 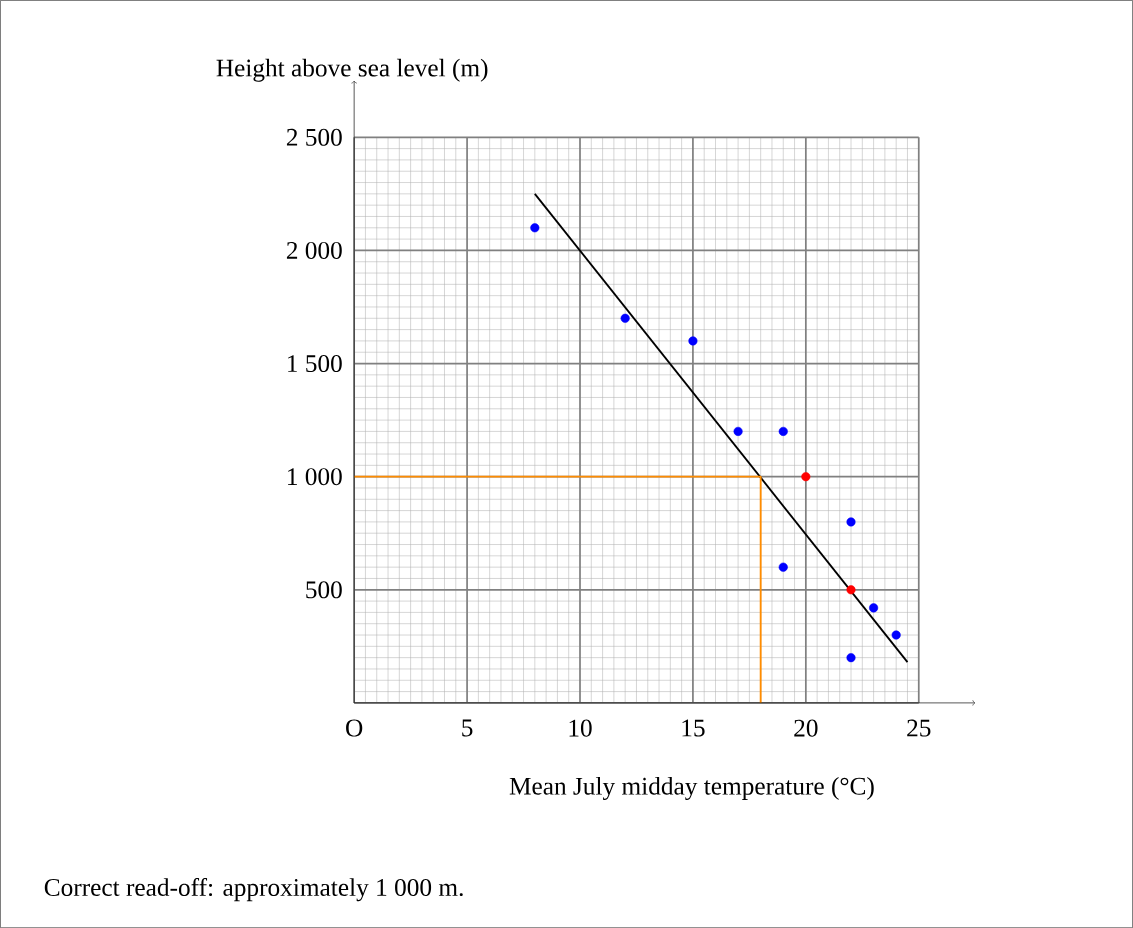 What do you see at coordinates (314, 250) in the screenshot?
I see `y-tick-label: 2 000` at bounding box center [314, 250].